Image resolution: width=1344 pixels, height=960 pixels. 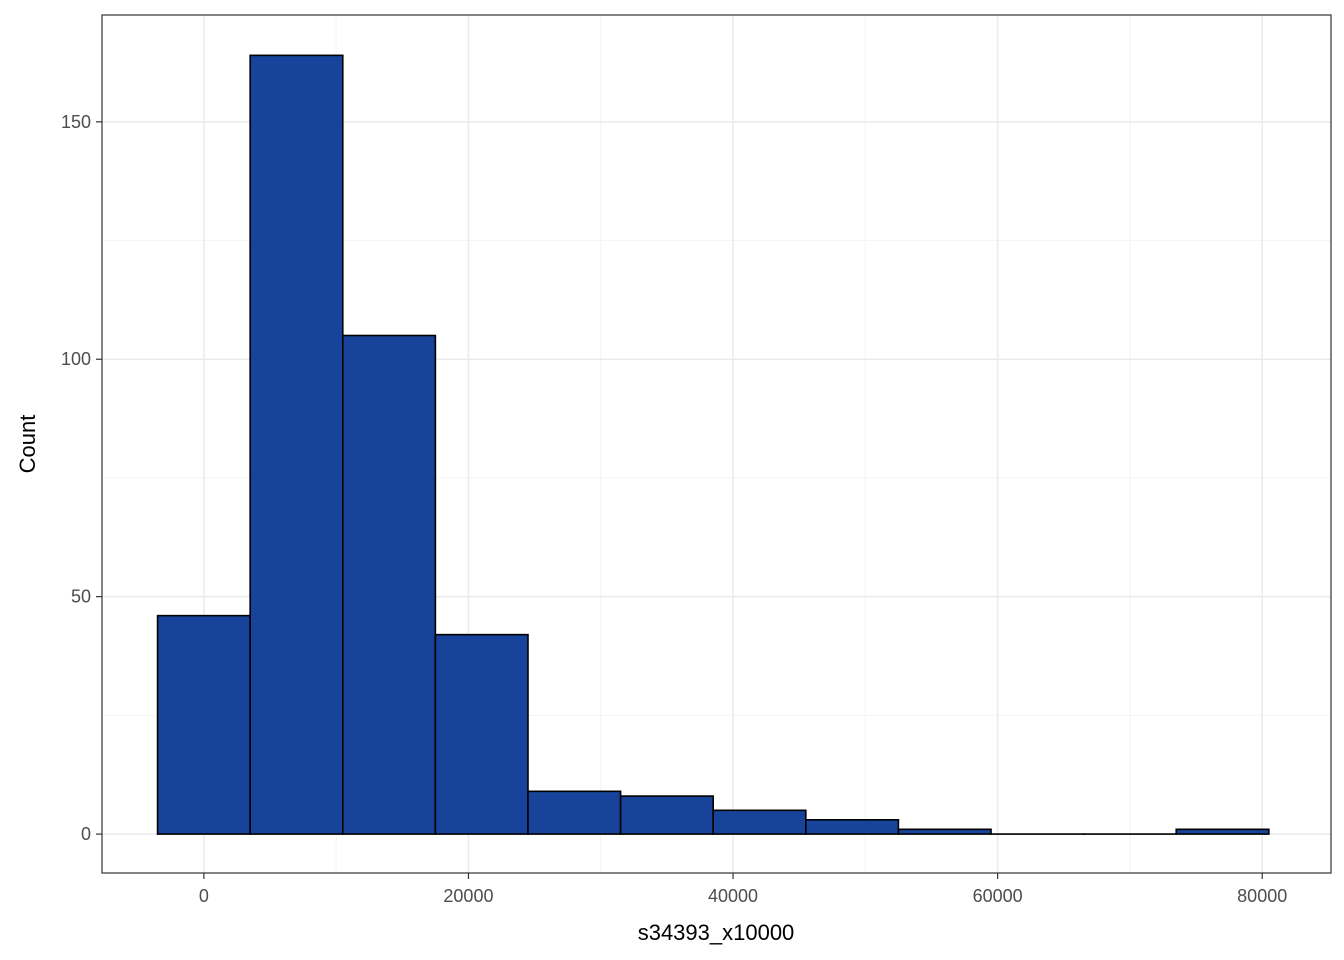 I want to click on x-tick-label: 0, so click(x=204, y=896).